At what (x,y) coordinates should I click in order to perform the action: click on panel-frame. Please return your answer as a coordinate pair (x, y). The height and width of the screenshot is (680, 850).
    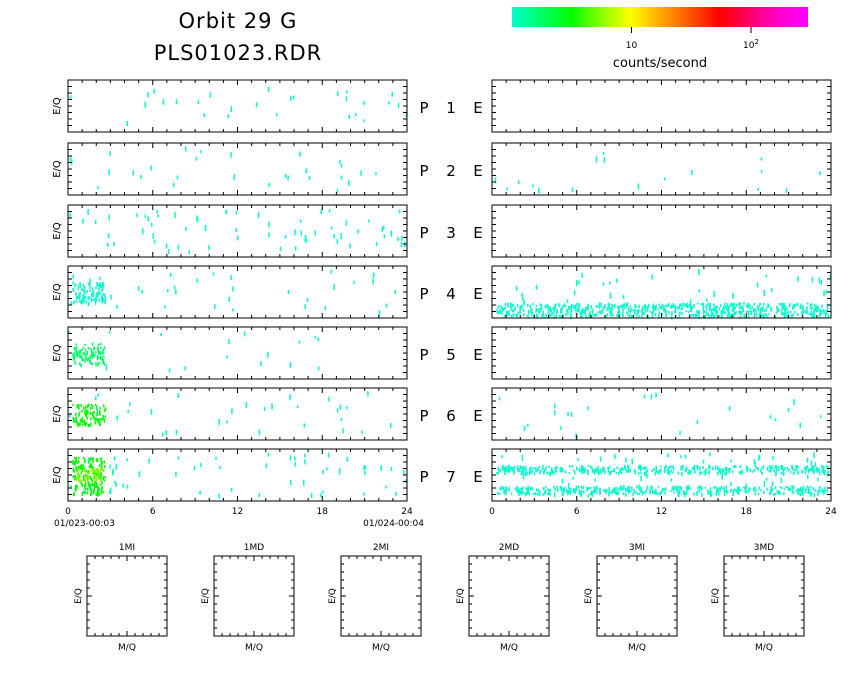
    Looking at the image, I should click on (237, 353).